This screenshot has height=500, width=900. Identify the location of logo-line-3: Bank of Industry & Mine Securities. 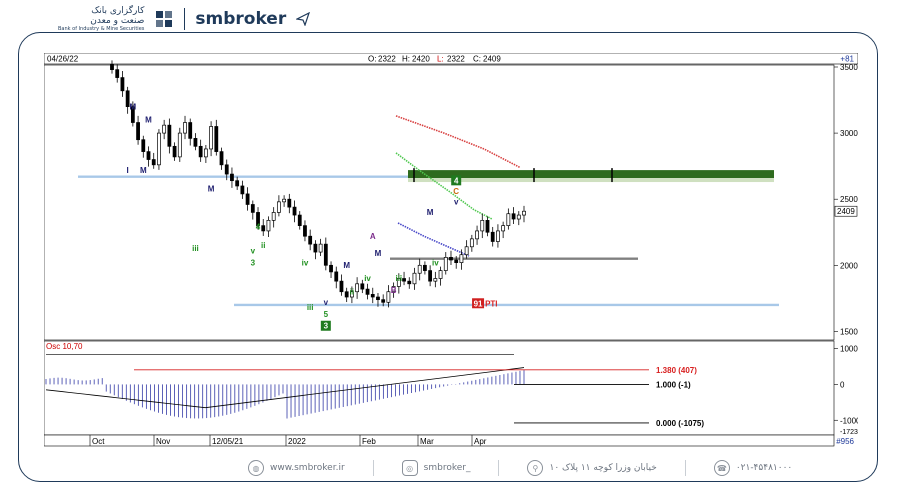
(101, 29).